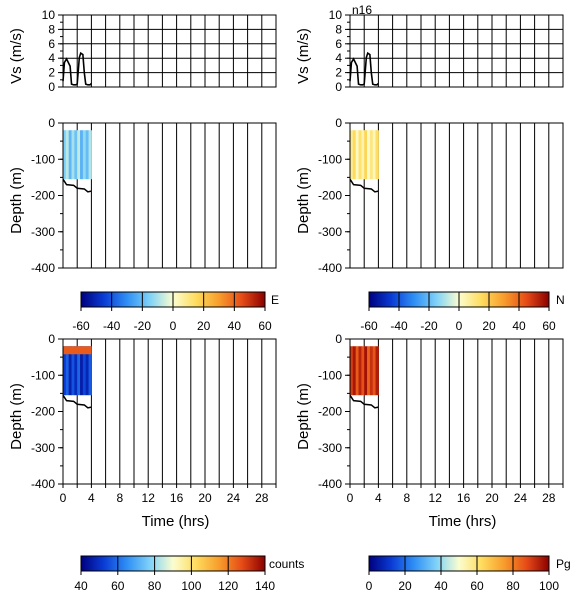 The width and height of the screenshot is (576, 592). I want to click on depth-pg-ylabel: Depth (m), so click(303, 416).